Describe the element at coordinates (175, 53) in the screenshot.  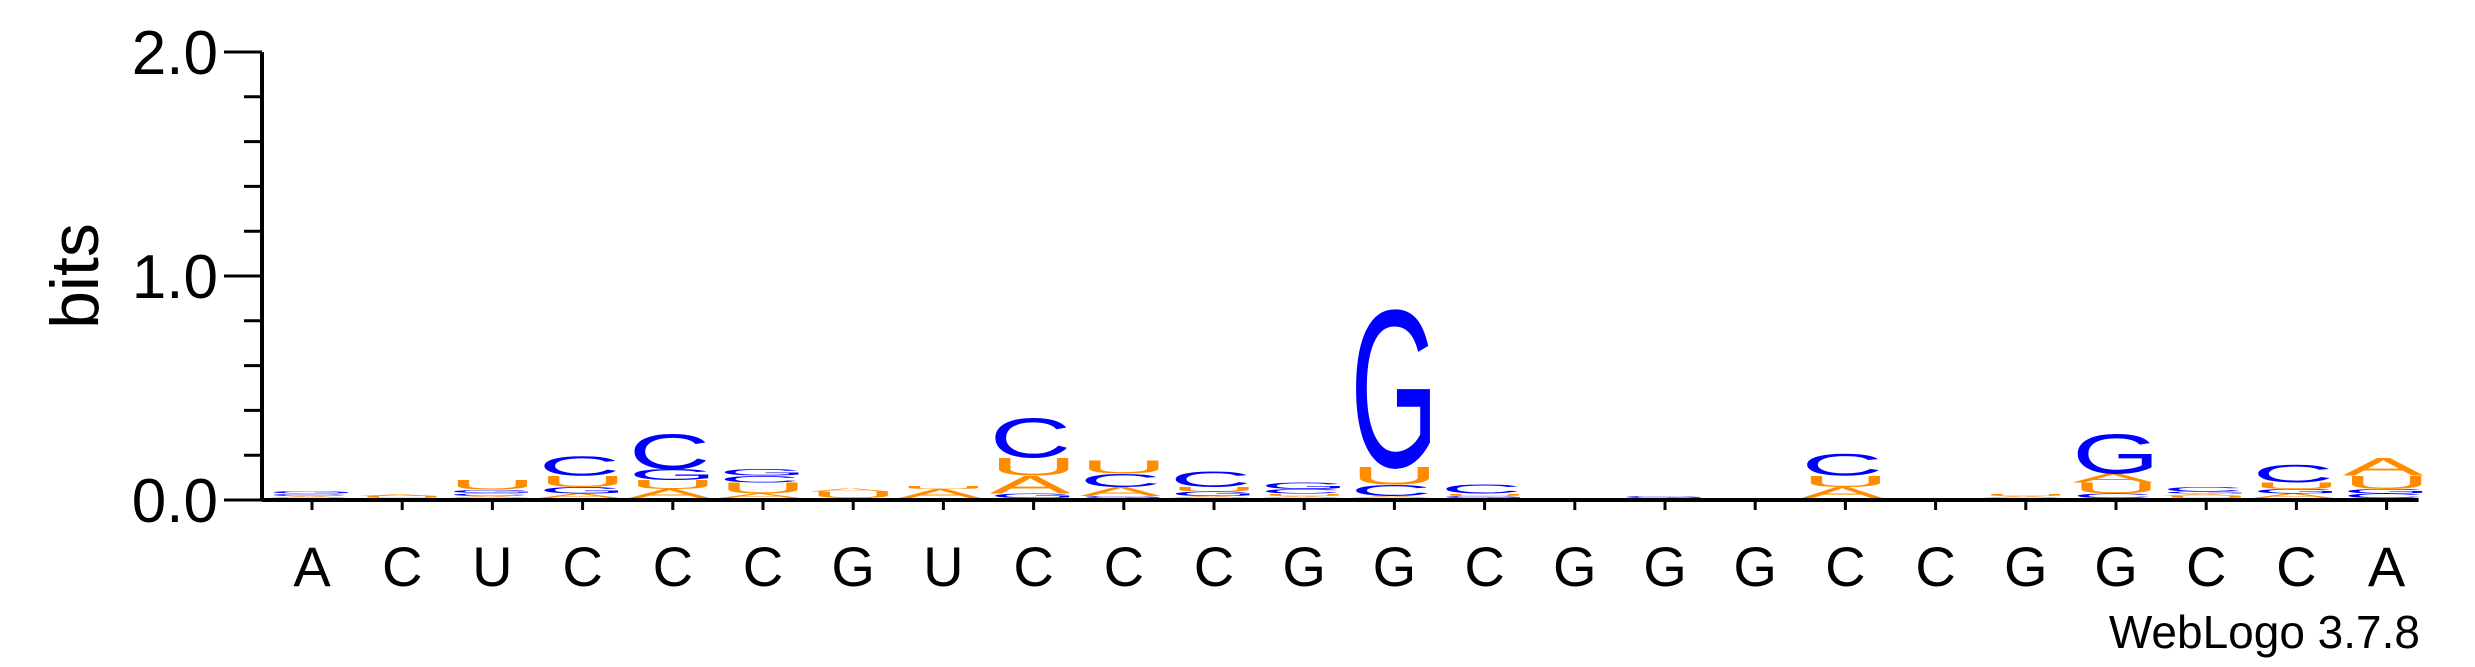
I see `y-tick-label: 2.0` at that location.